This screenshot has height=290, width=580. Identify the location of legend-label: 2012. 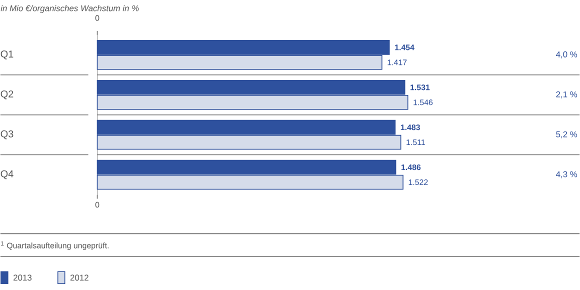
(79, 277).